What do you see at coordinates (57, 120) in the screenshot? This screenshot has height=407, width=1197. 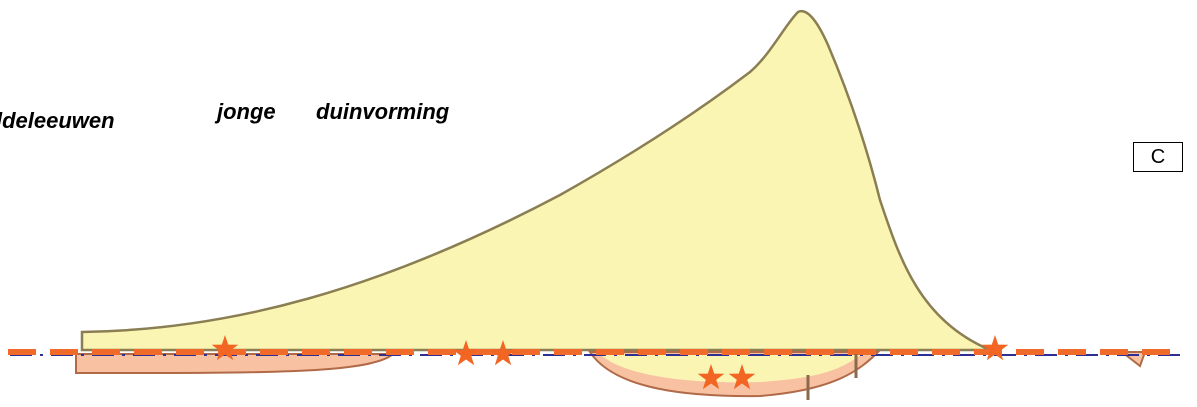 I see `label-ldeleeuwen: ldeleeuwen` at bounding box center [57, 120].